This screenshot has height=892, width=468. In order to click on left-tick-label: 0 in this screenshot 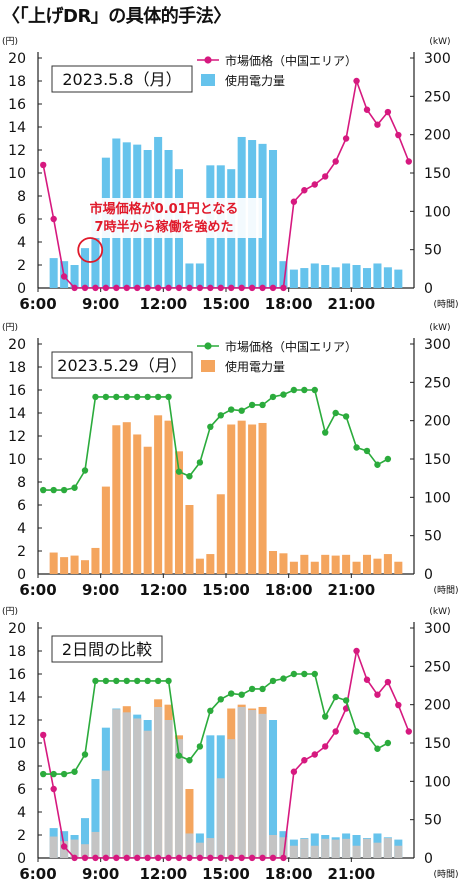, I will do `click(21, 859)`.